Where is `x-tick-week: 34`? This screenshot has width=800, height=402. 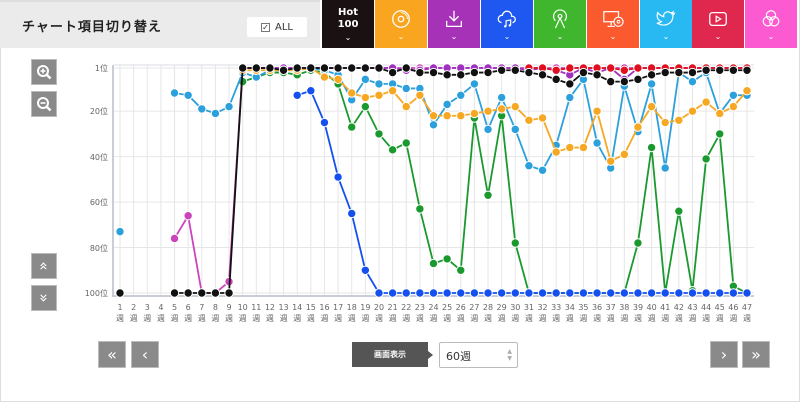
x-tick-week: 34 is located at coordinates (569, 307).